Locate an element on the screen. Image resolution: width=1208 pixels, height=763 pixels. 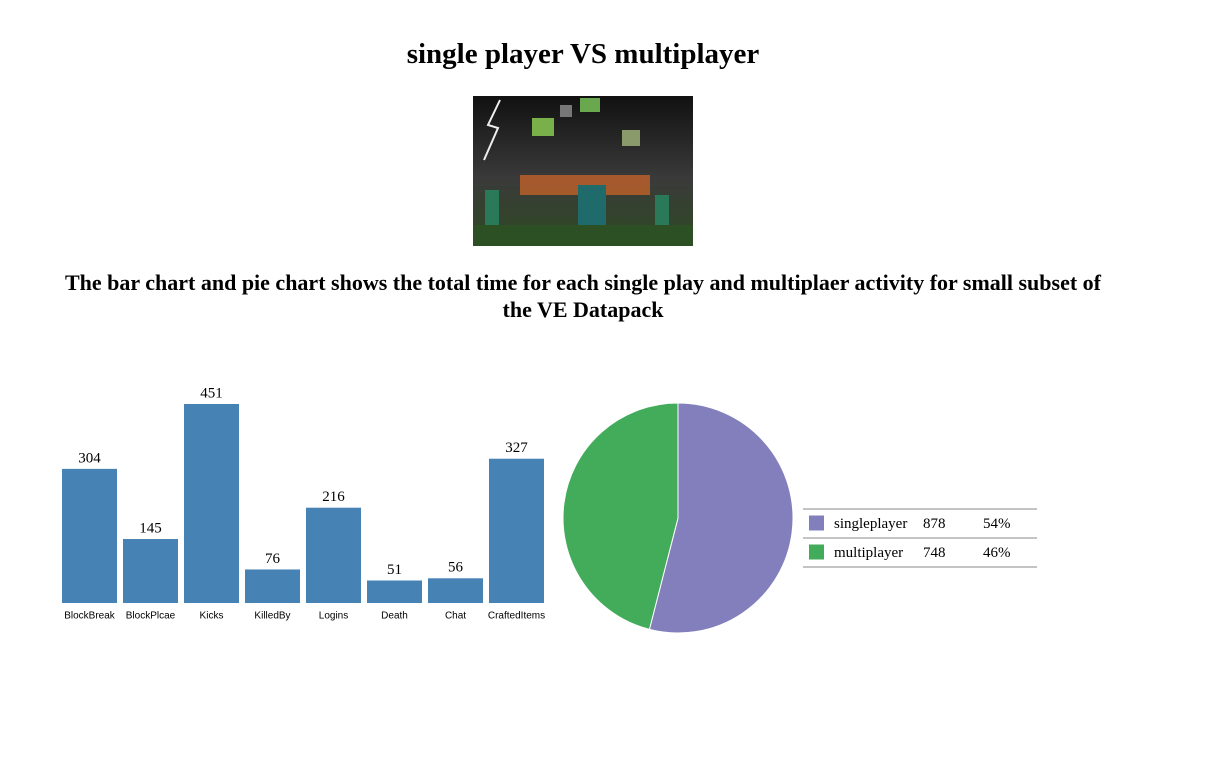
value-label: 304 is located at coordinates (89, 458).